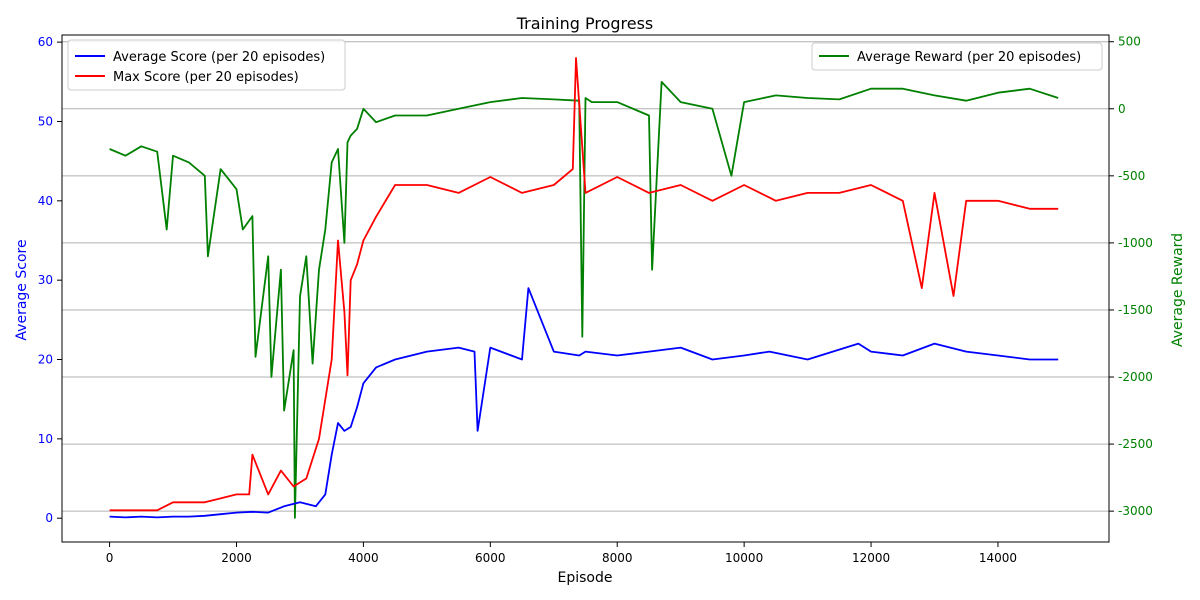 The image size is (1200, 600). What do you see at coordinates (49, 518) in the screenshot?
I see `y-tick-label-left: 0` at bounding box center [49, 518].